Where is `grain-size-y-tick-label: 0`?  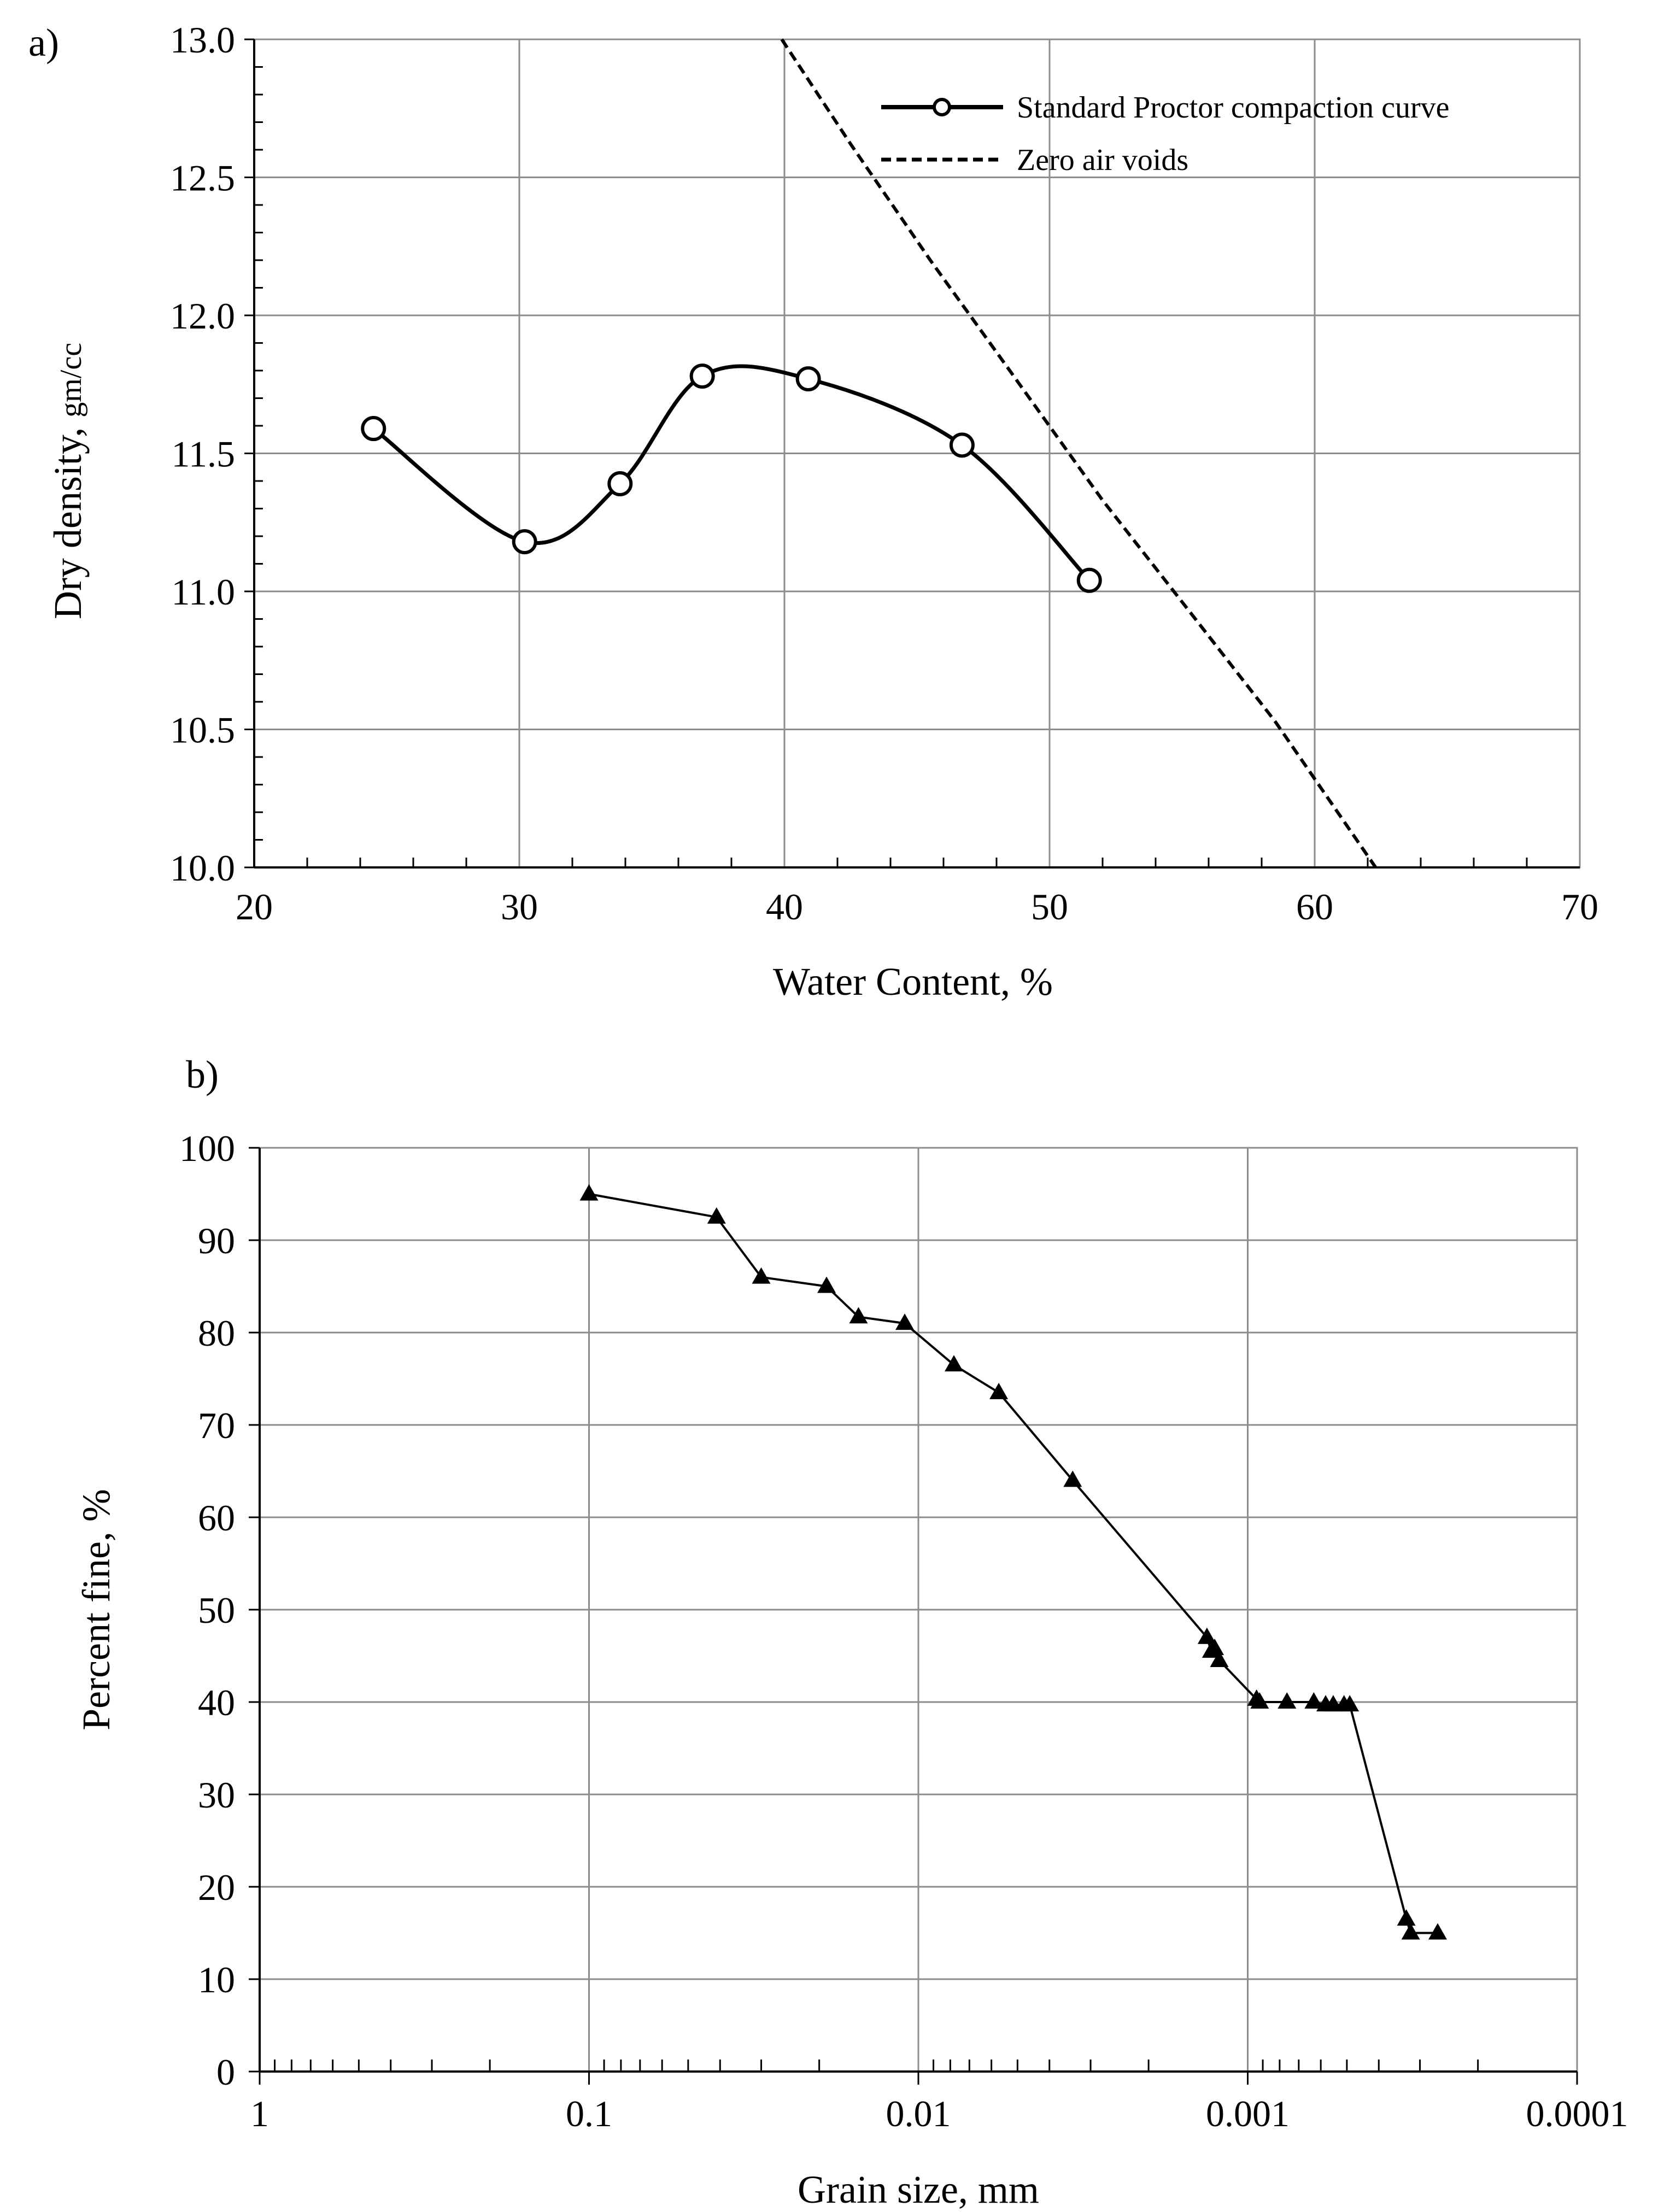 grain-size-y-tick-label: 0 is located at coordinates (225, 2072).